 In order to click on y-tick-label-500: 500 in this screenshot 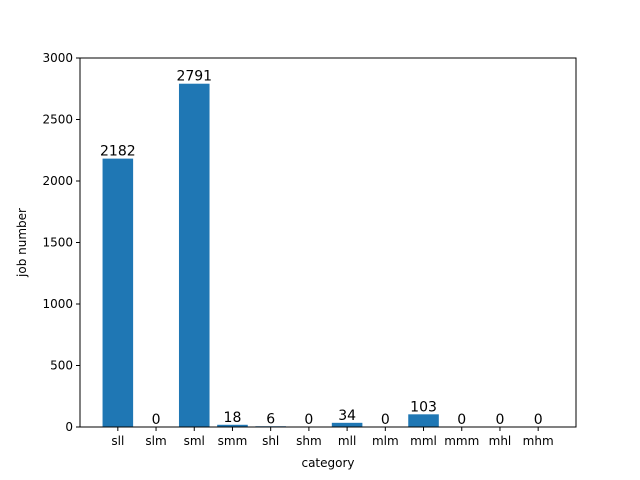, I will do `click(61, 366)`.